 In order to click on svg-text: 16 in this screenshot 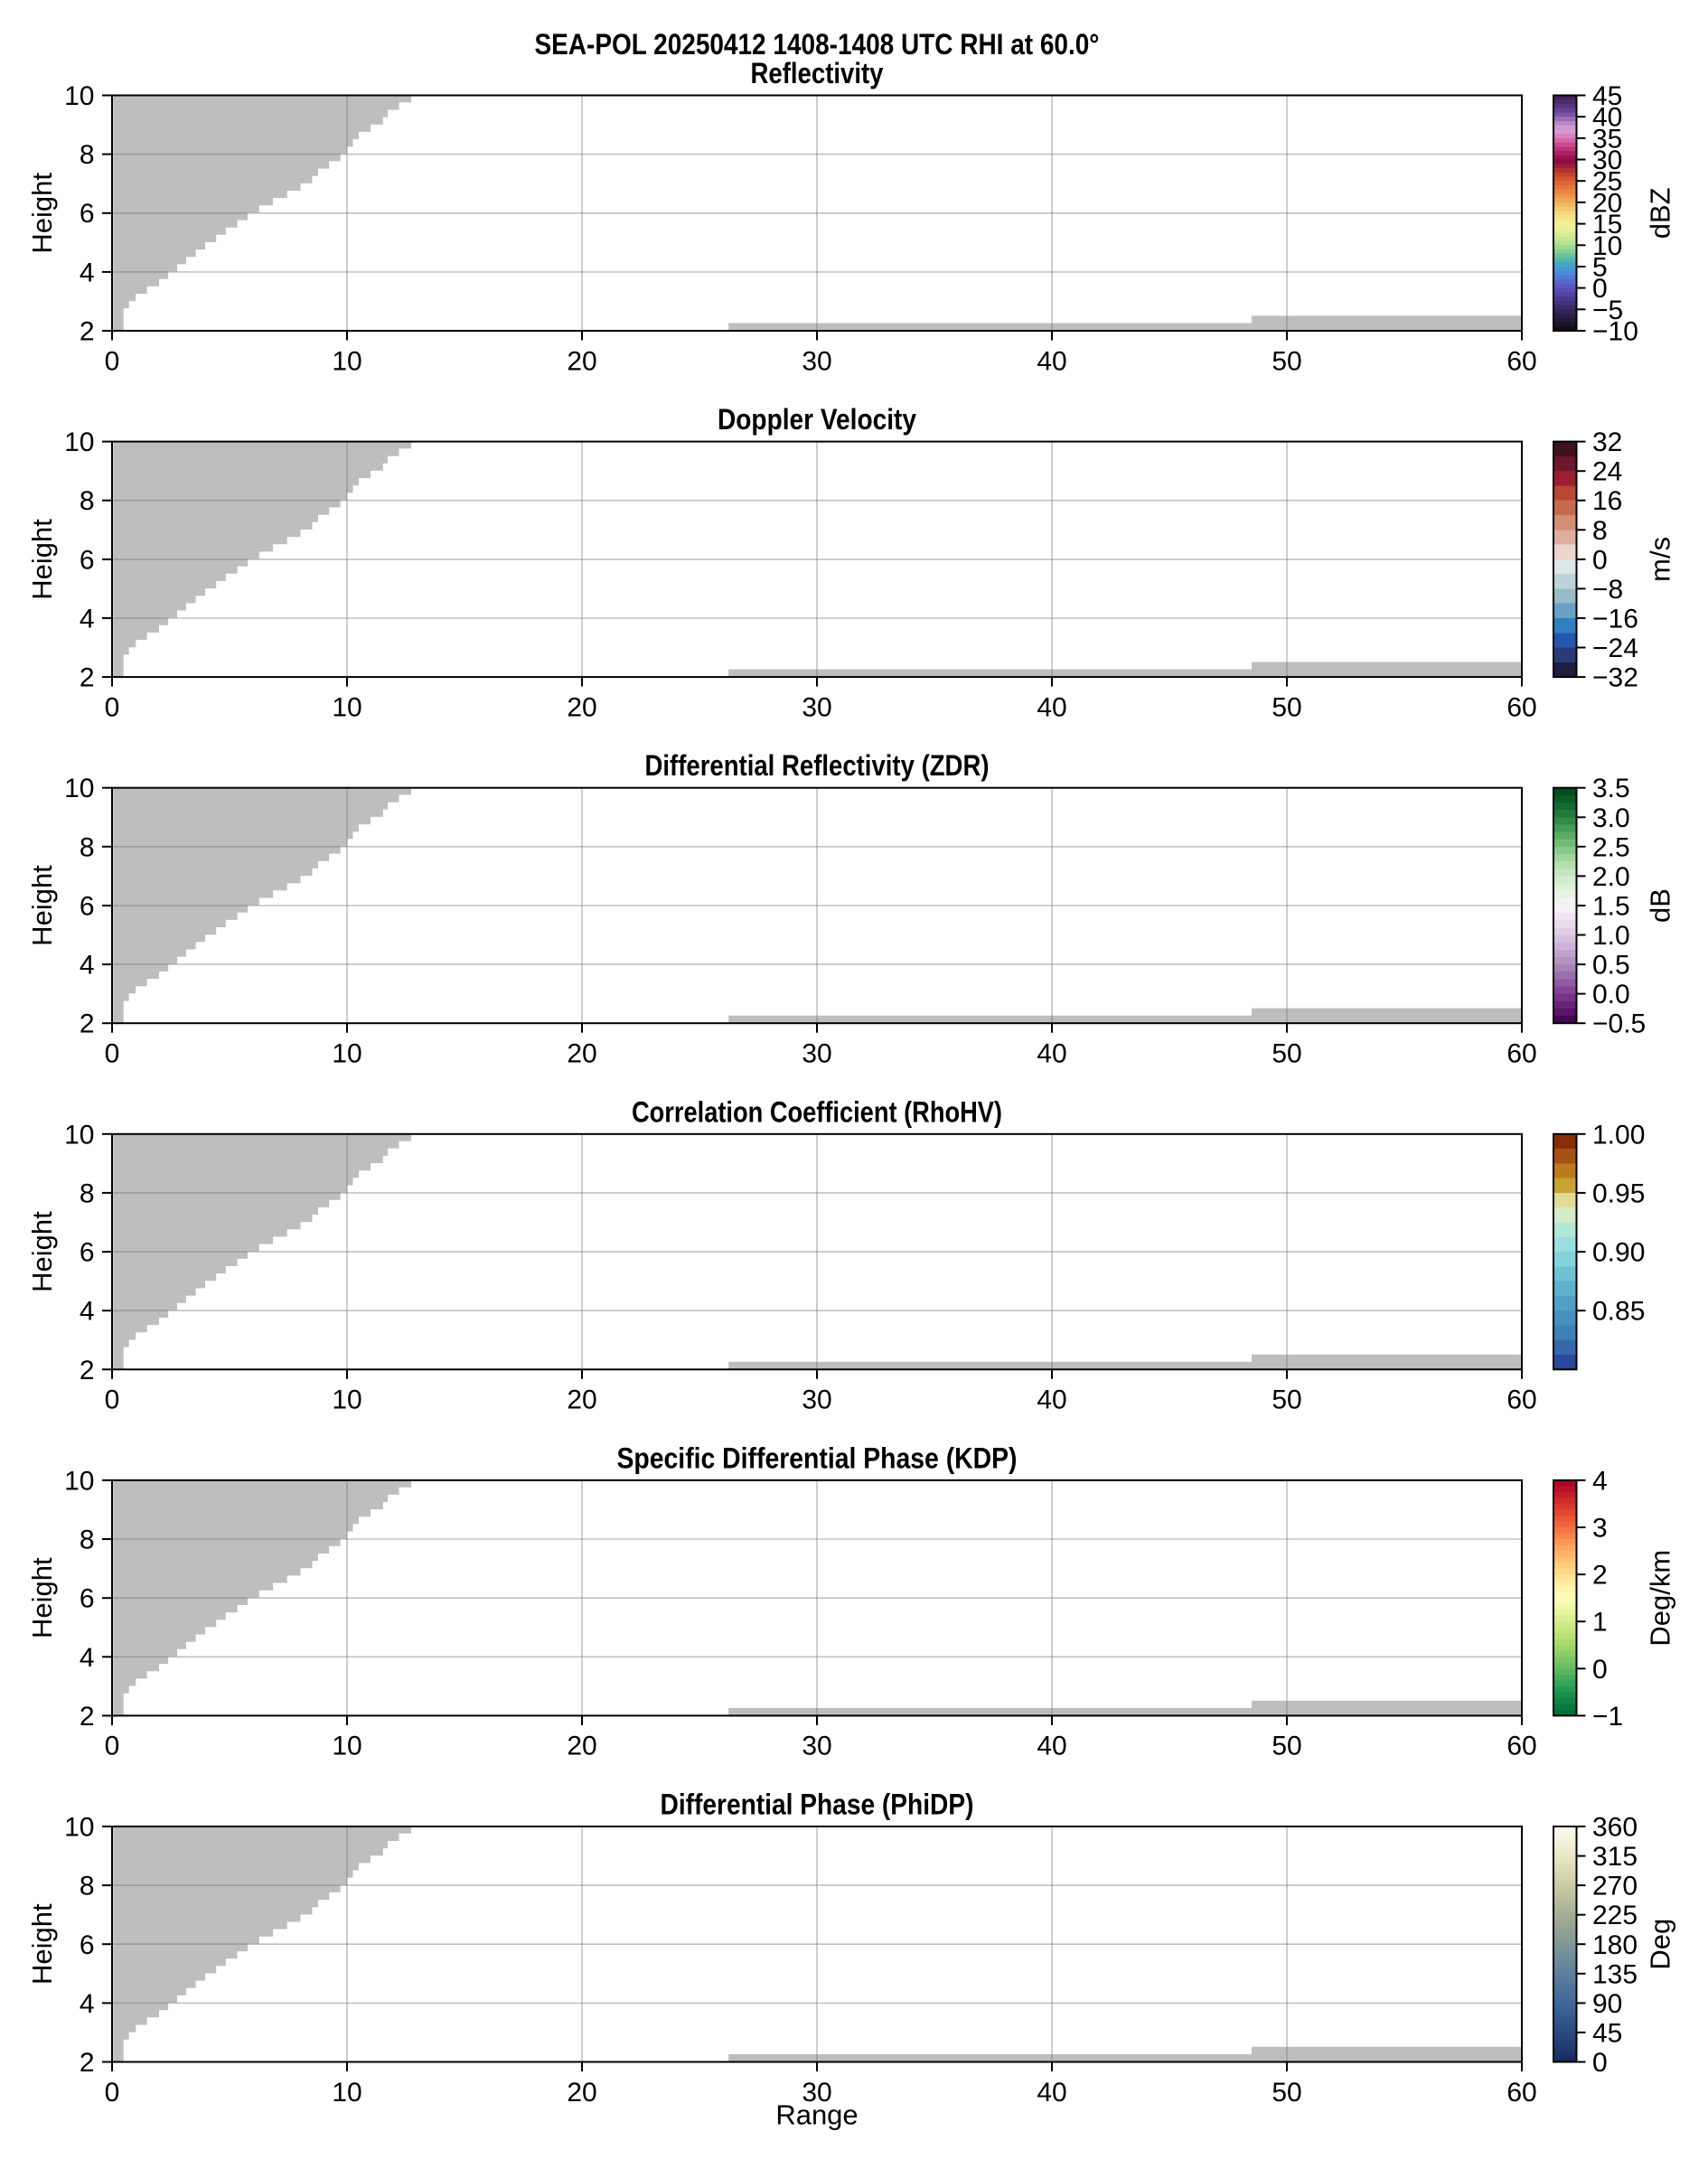, I will do `click(1607, 501)`.